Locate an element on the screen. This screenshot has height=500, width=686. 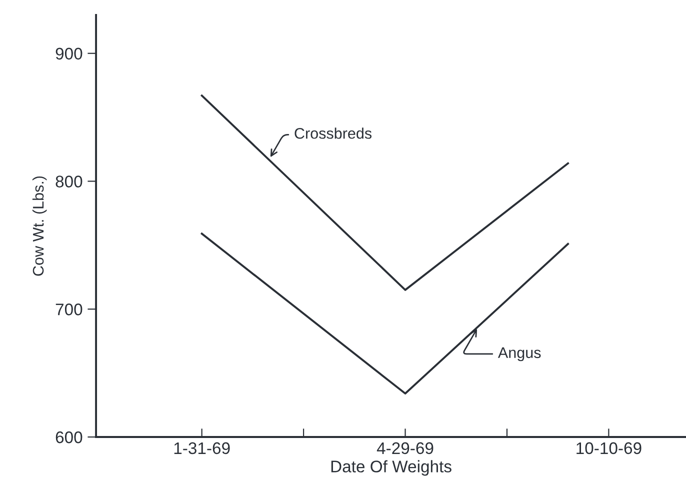
x-tick-label: 4-29-69 is located at coordinates (405, 448).